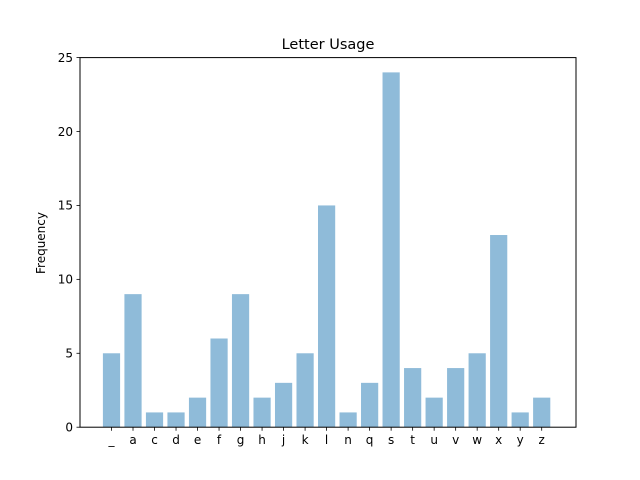 The width and height of the screenshot is (640, 480). I want to click on bar-s, so click(391, 250).